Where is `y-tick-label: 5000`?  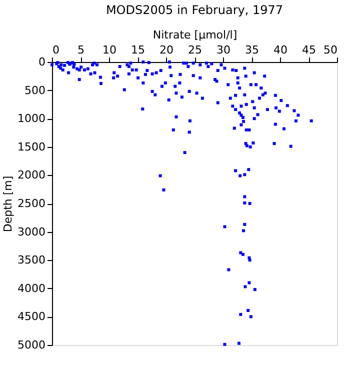
y-tick-label: 5000 is located at coordinates (32, 345).